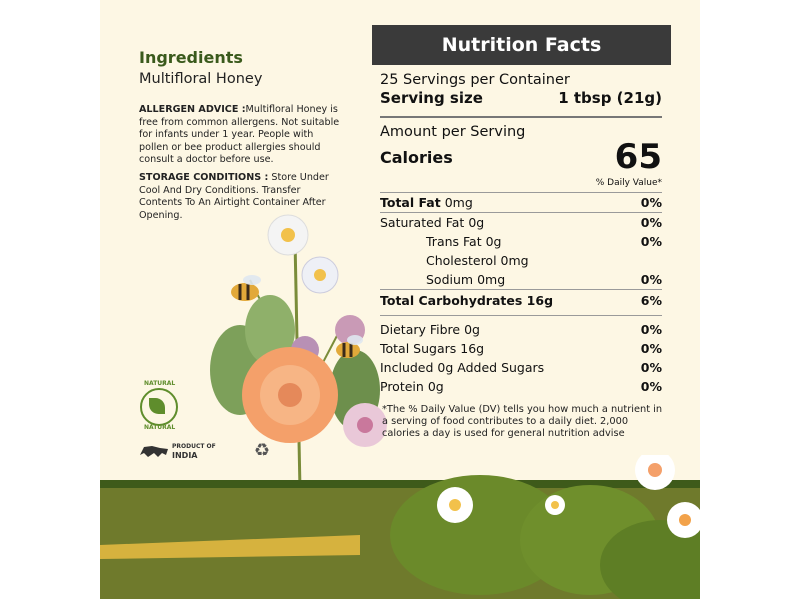 The height and width of the screenshot is (599, 800). Describe the element at coordinates (416, 157) in the screenshot. I see `calories-label: Calories` at that location.